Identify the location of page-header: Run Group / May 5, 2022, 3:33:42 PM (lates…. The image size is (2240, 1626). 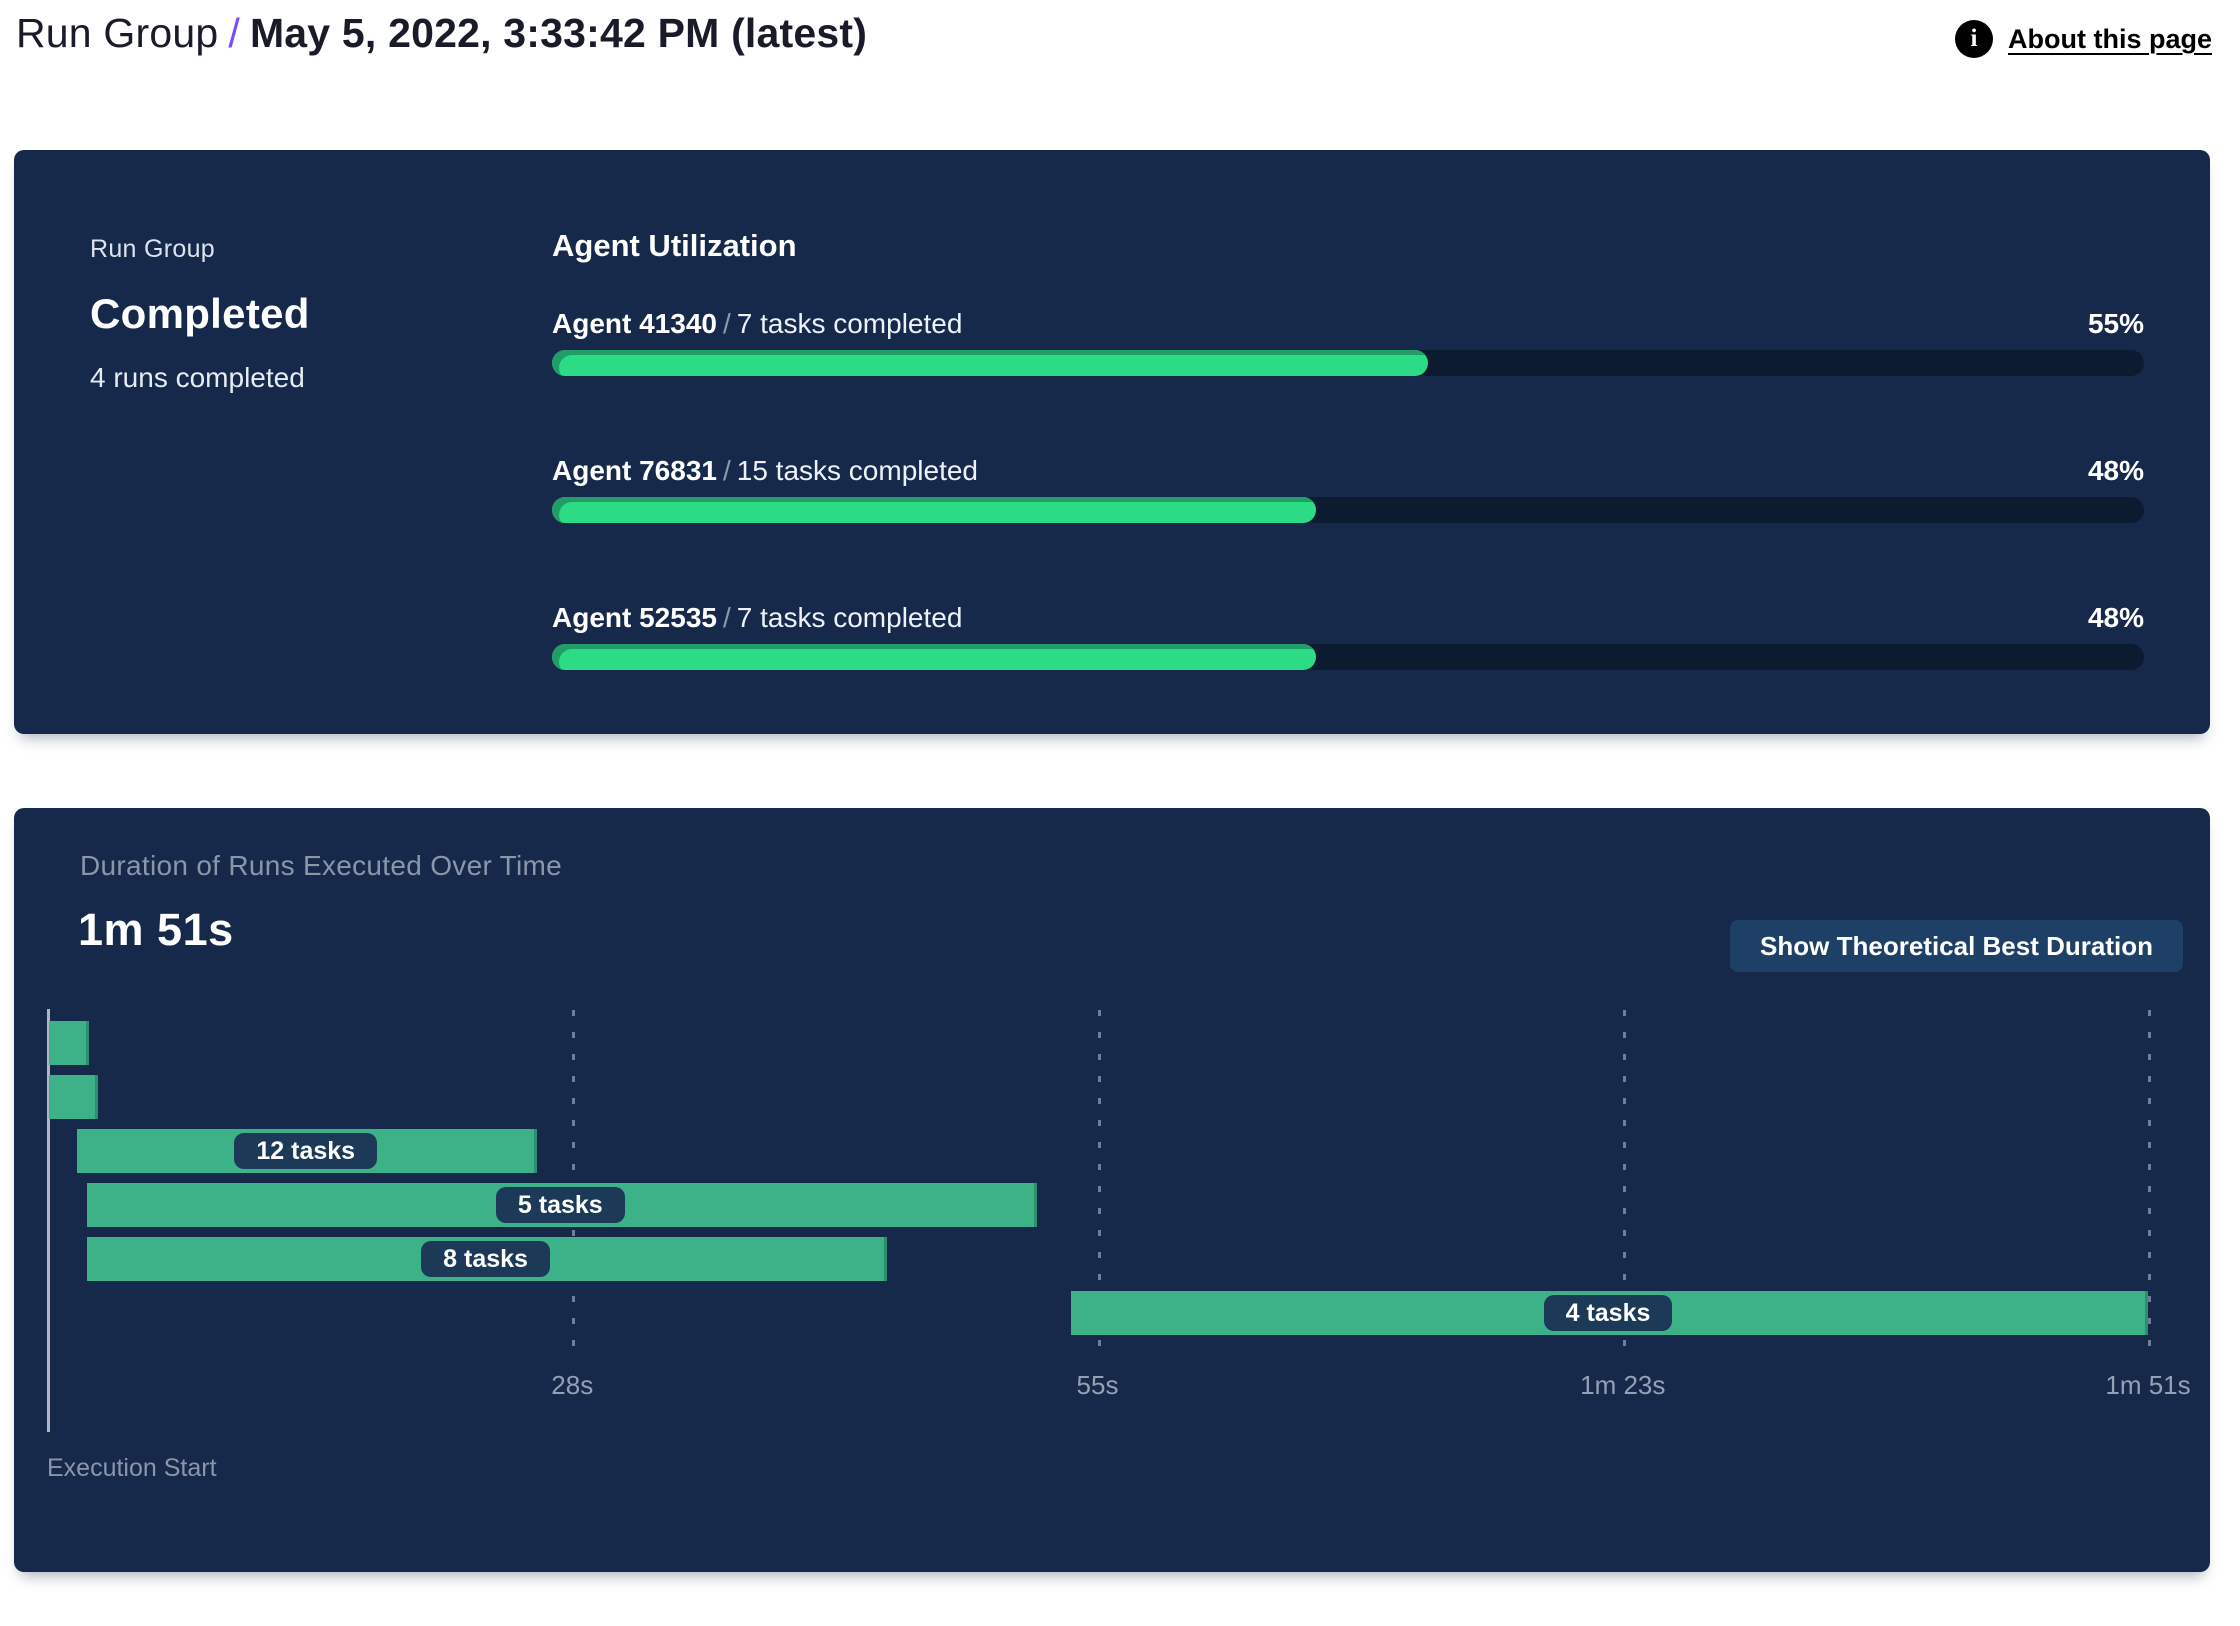
(1120, 43).